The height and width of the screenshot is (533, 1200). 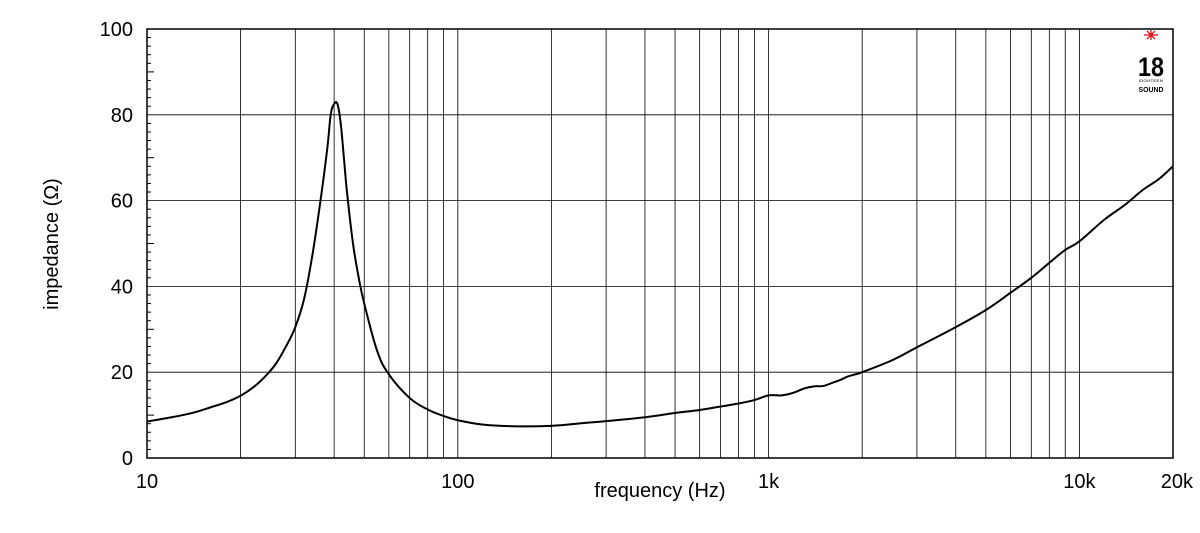 I want to click on minor-y-ticks, so click(x=150, y=243).